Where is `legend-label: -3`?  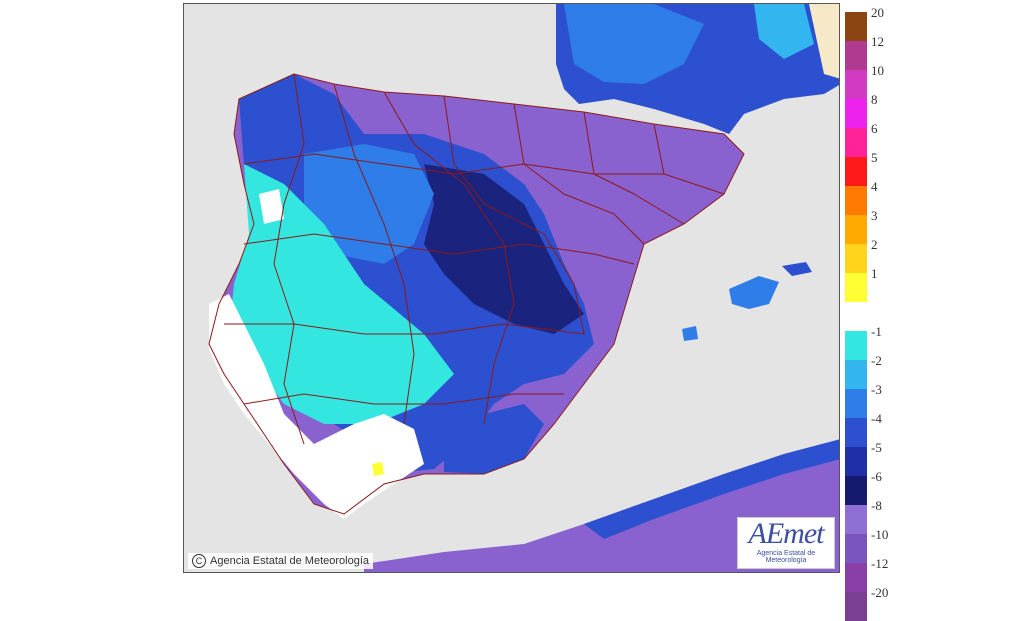 legend-label: -3 is located at coordinates (876, 389).